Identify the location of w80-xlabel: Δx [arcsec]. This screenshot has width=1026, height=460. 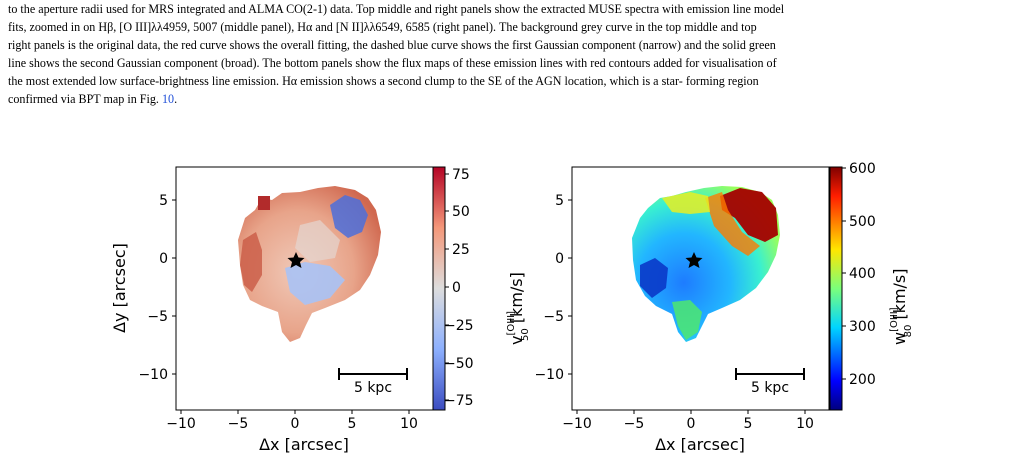
(700, 444).